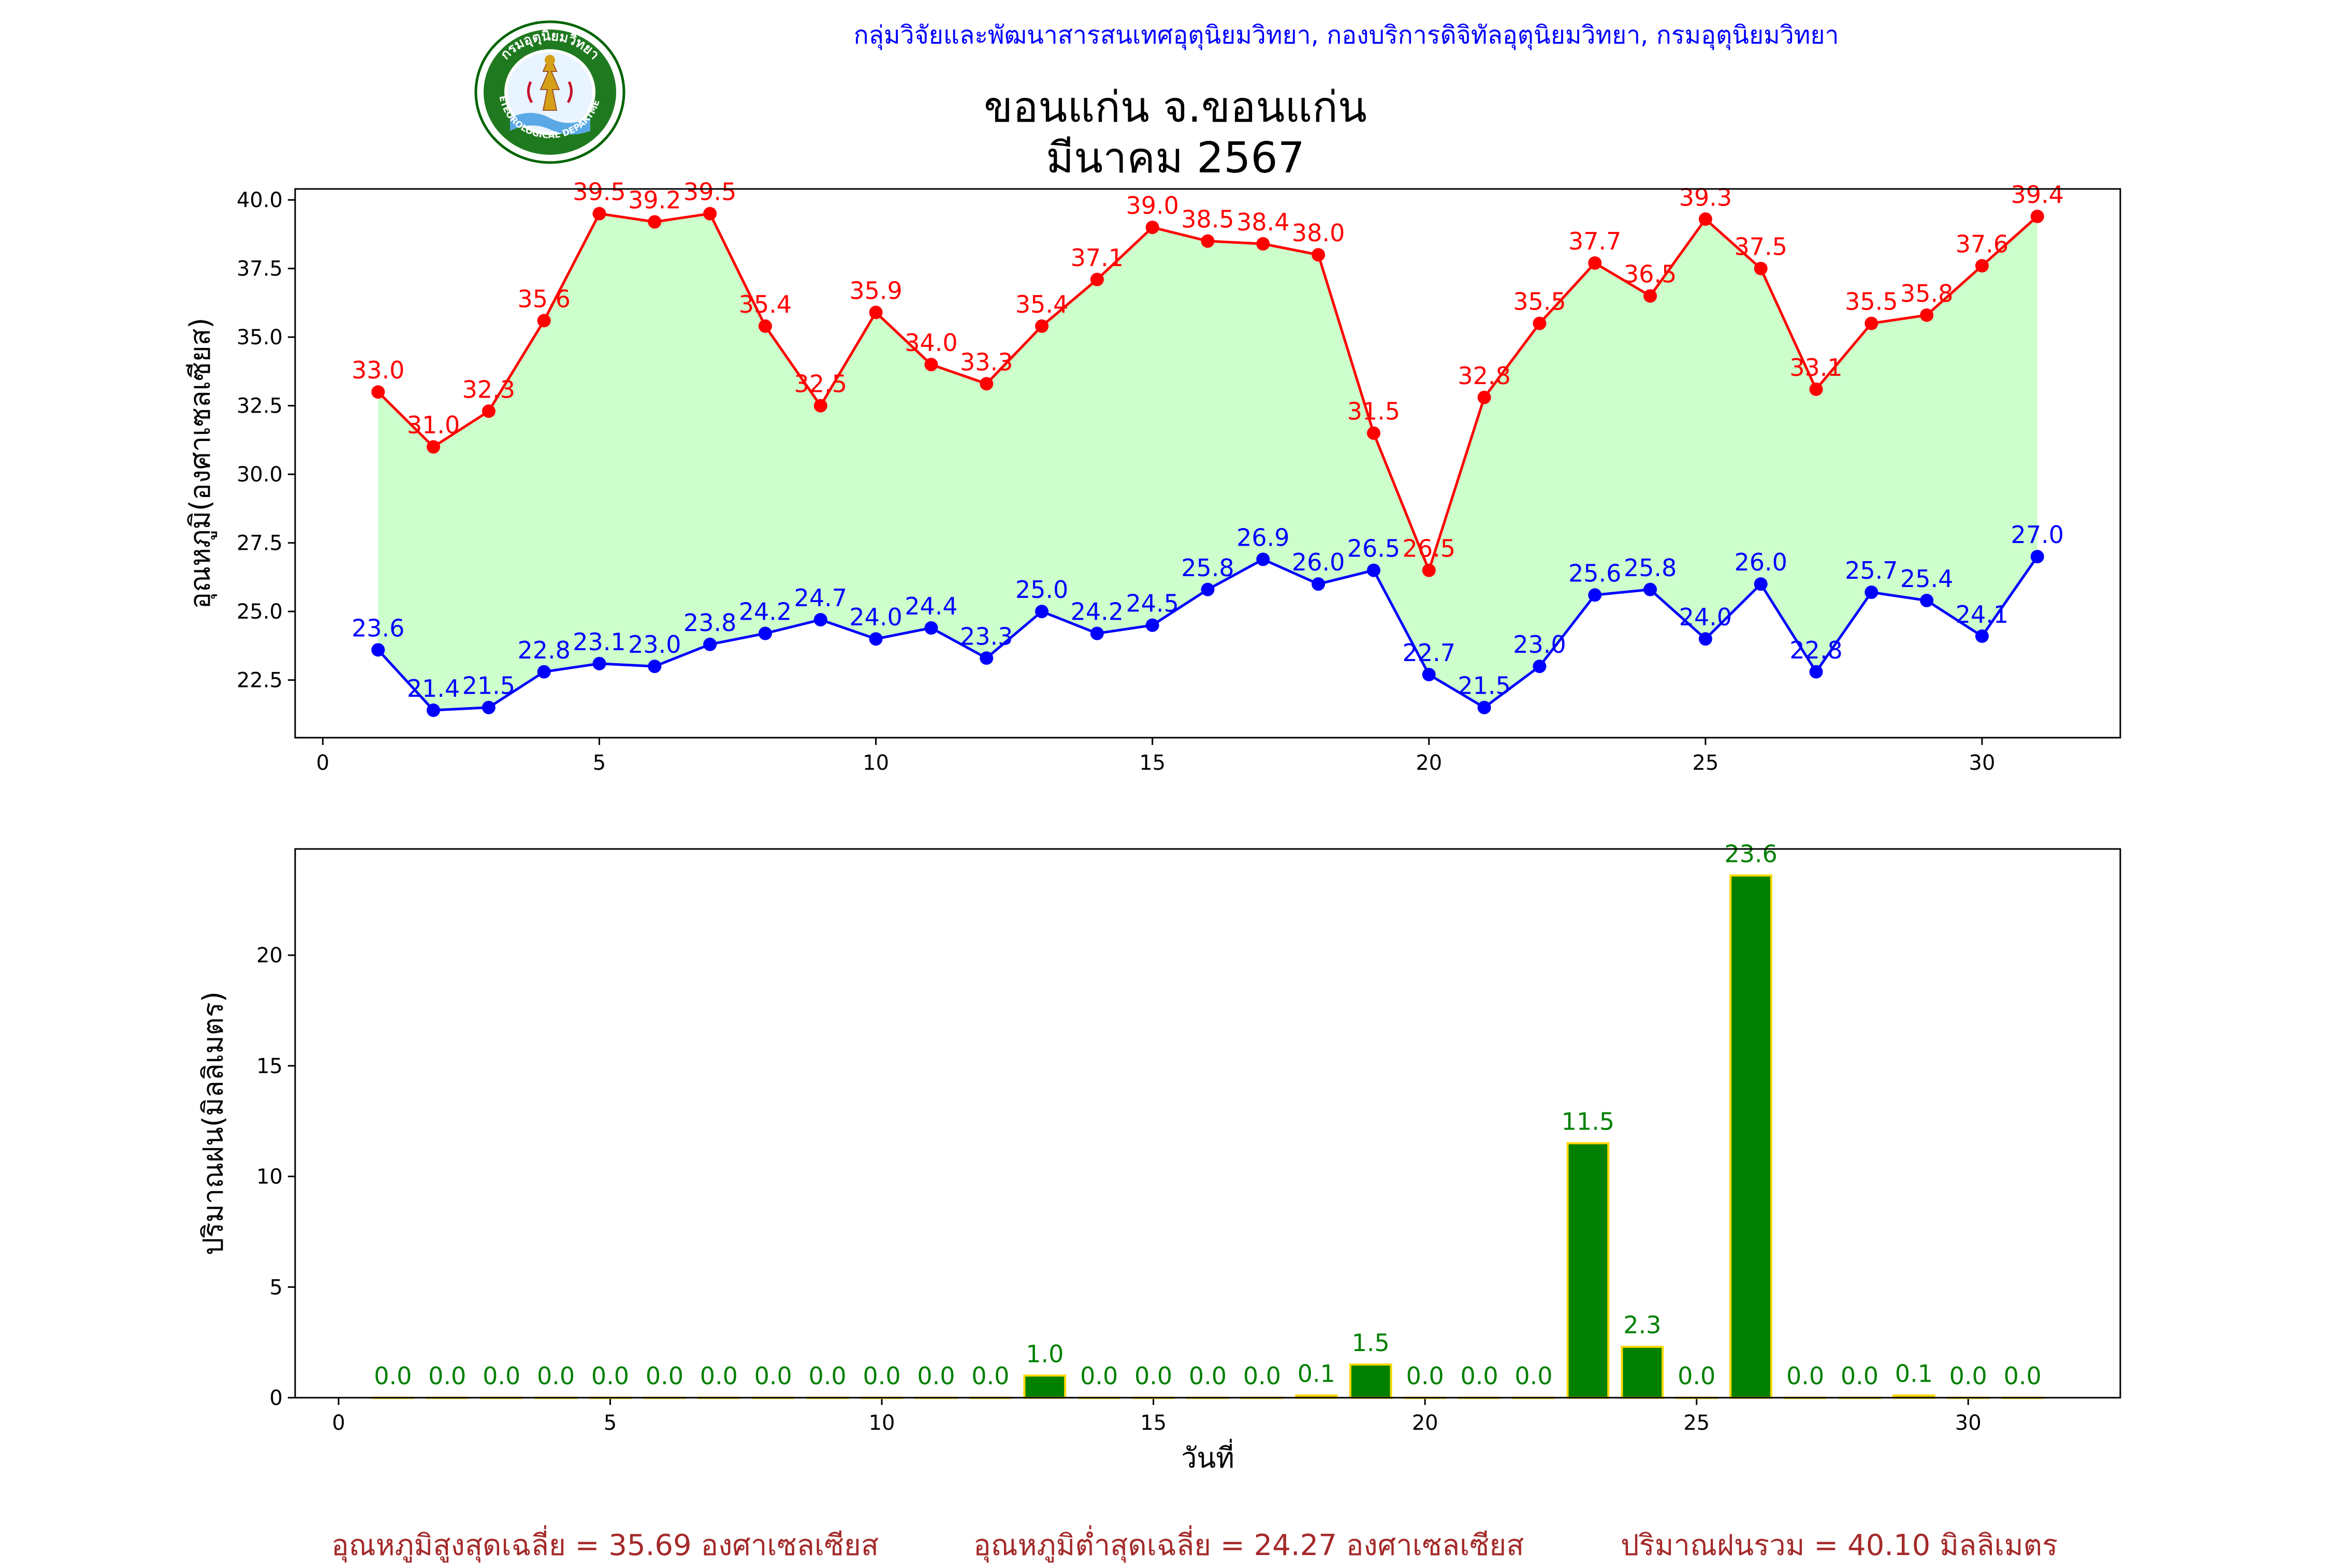 Image resolution: width=2330 pixels, height=1568 pixels. What do you see at coordinates (1588, 1121) in the screenshot?
I see `rainfall-label: 11.5` at bounding box center [1588, 1121].